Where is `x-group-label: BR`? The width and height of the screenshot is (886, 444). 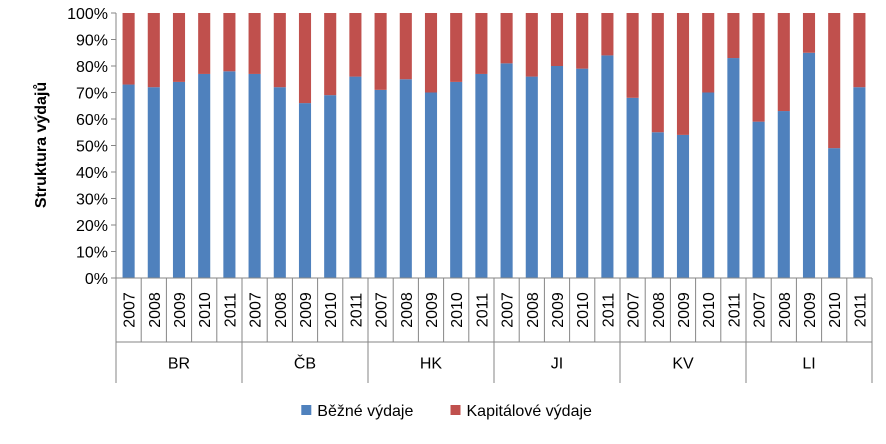
x-group-label: BR is located at coordinates (179, 364).